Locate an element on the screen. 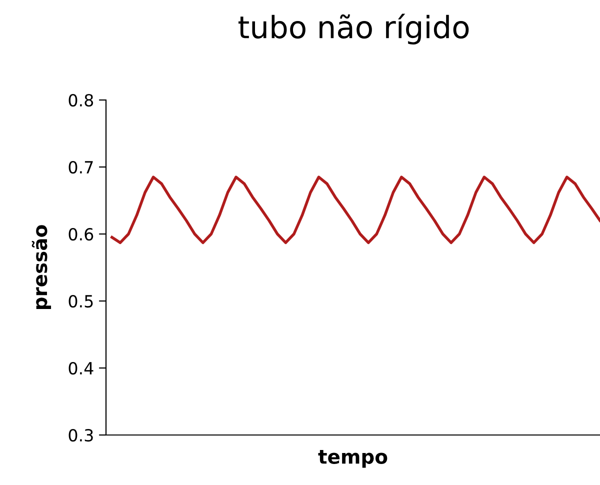 Image resolution: width=600 pixels, height=485 pixels. line-series is located at coordinates (355, 210).